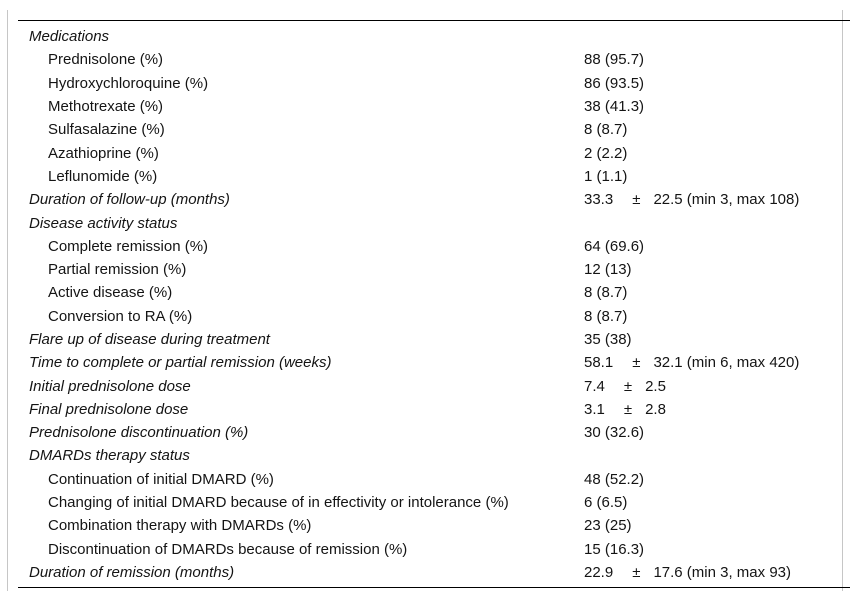 The width and height of the screenshot is (854, 591). What do you see at coordinates (120, 316) in the screenshot?
I see `row-label: Conversion to RA (%)` at bounding box center [120, 316].